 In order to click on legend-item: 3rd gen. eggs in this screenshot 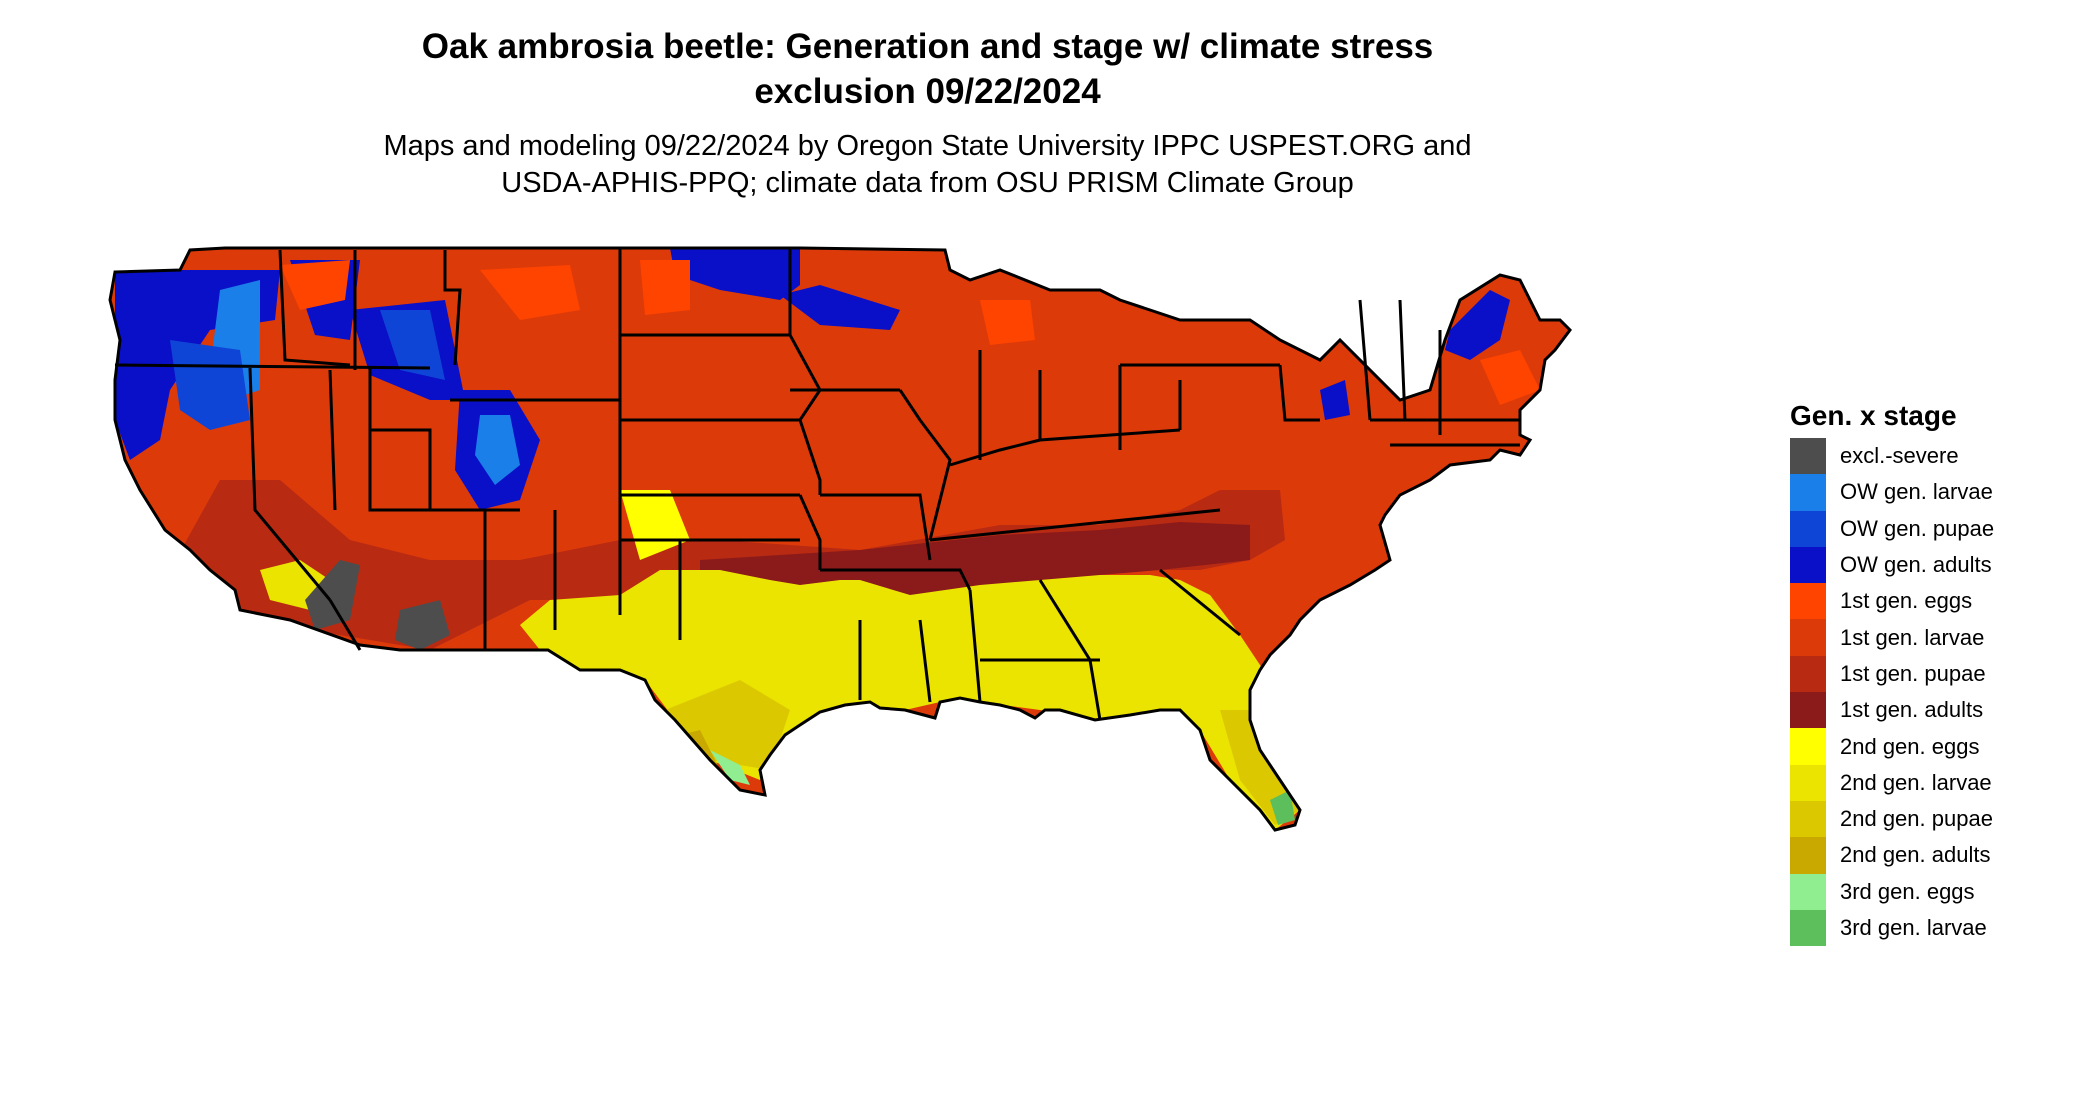, I will do `click(1940, 891)`.